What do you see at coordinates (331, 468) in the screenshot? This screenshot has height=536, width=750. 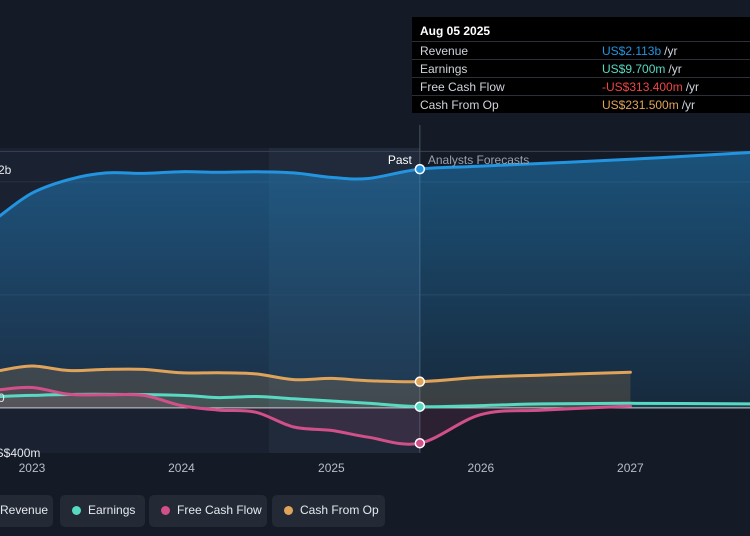 I see `x-tick-label: 2025` at bounding box center [331, 468].